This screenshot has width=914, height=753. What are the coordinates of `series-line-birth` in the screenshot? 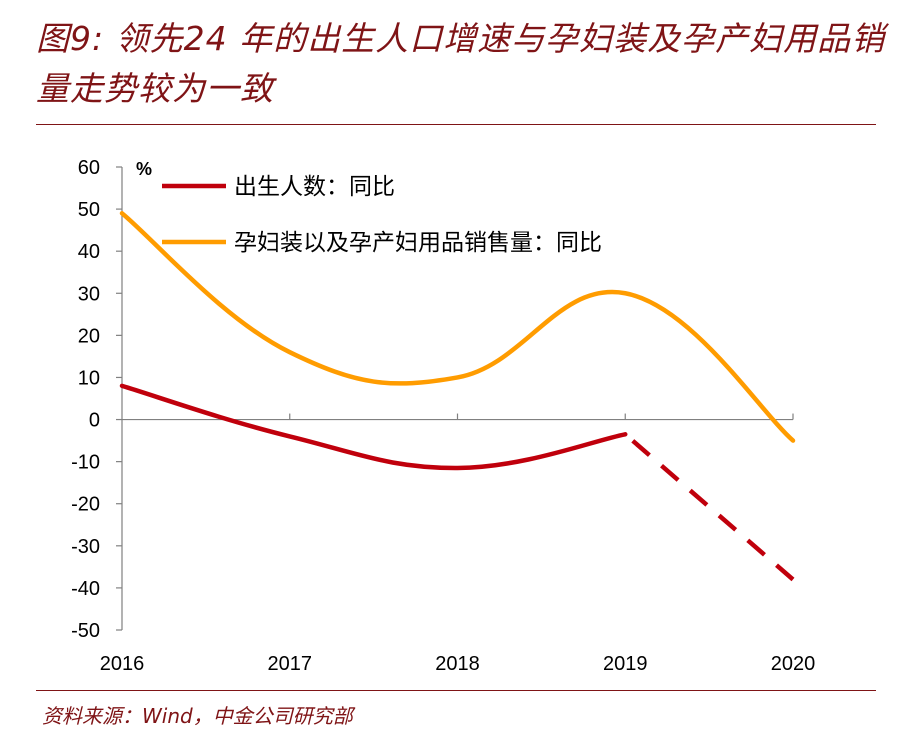 It's located at (373, 427).